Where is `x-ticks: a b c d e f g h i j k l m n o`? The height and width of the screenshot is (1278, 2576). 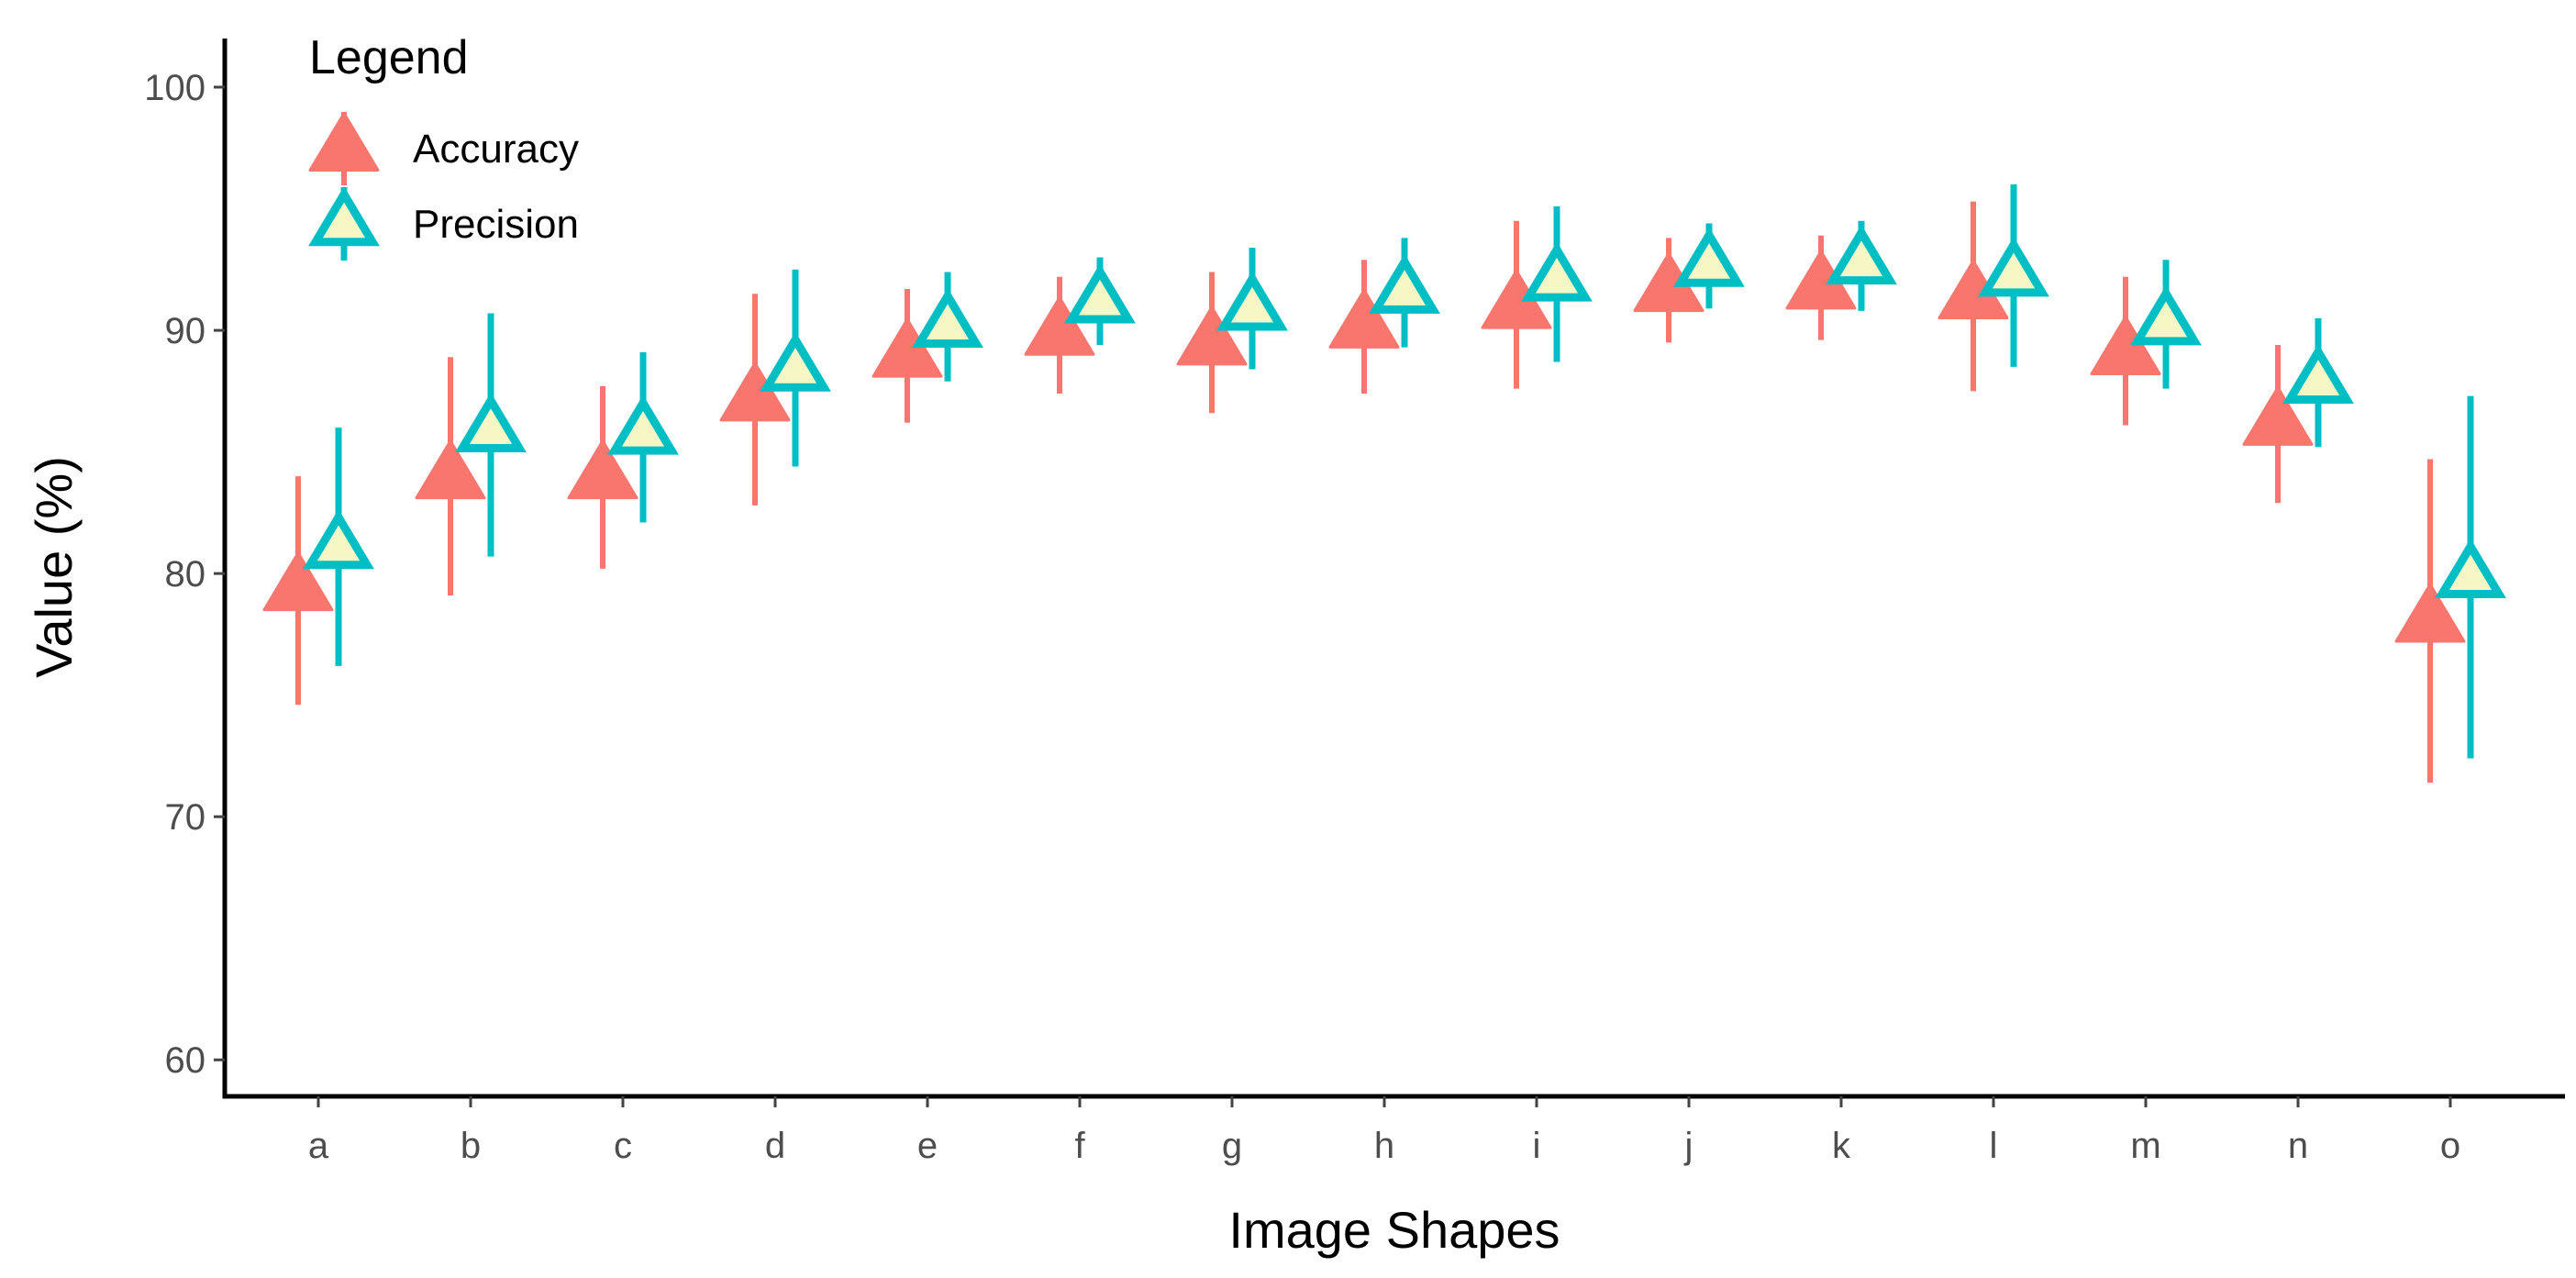
x-ticks: a b c d e f g h i j k l m n o is located at coordinates (1384, 1131).